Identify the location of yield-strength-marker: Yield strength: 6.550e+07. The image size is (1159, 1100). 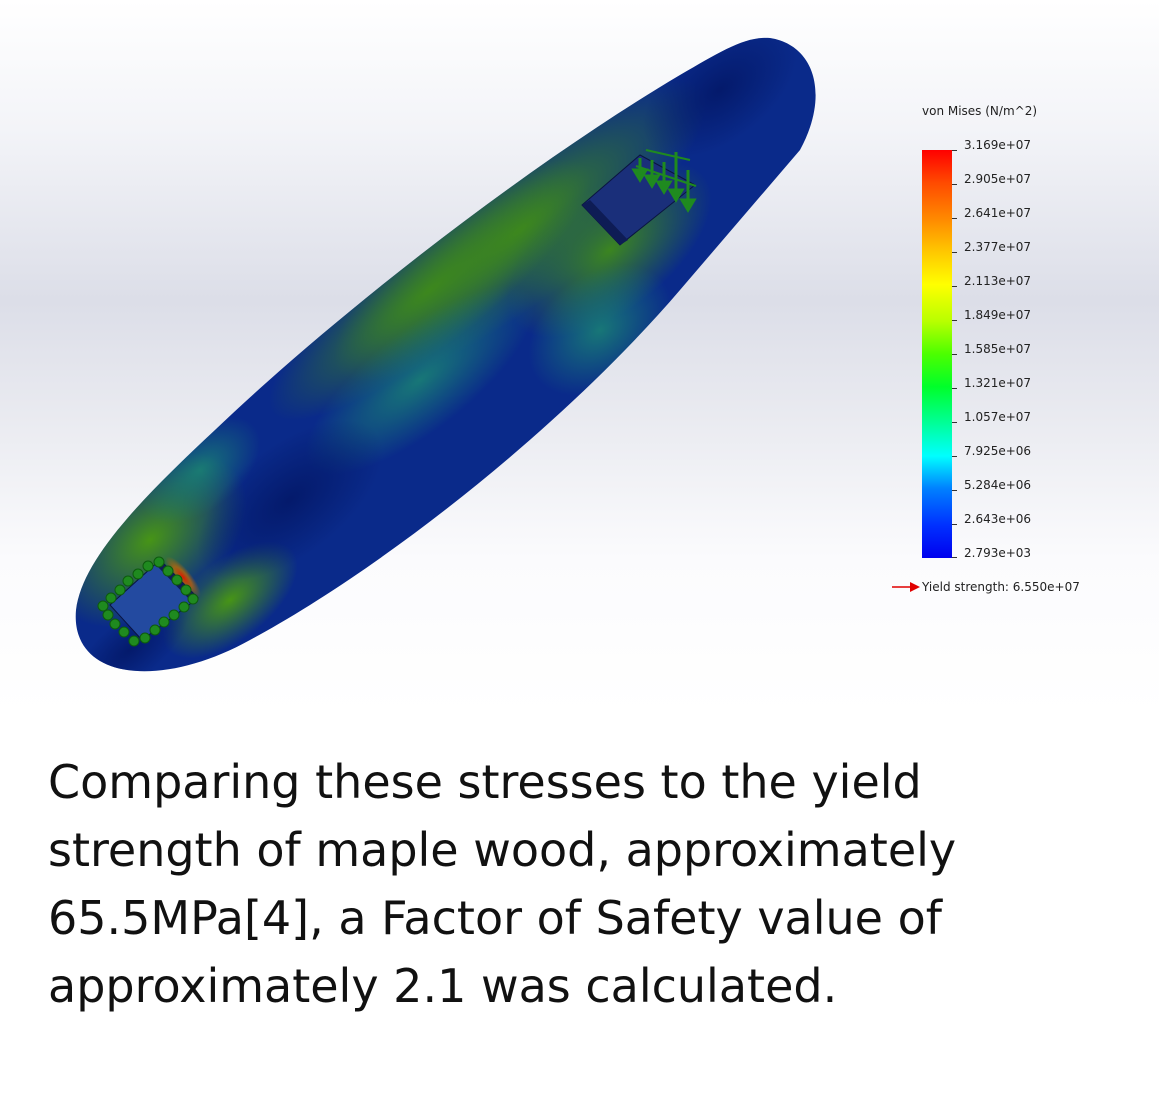
(986, 587).